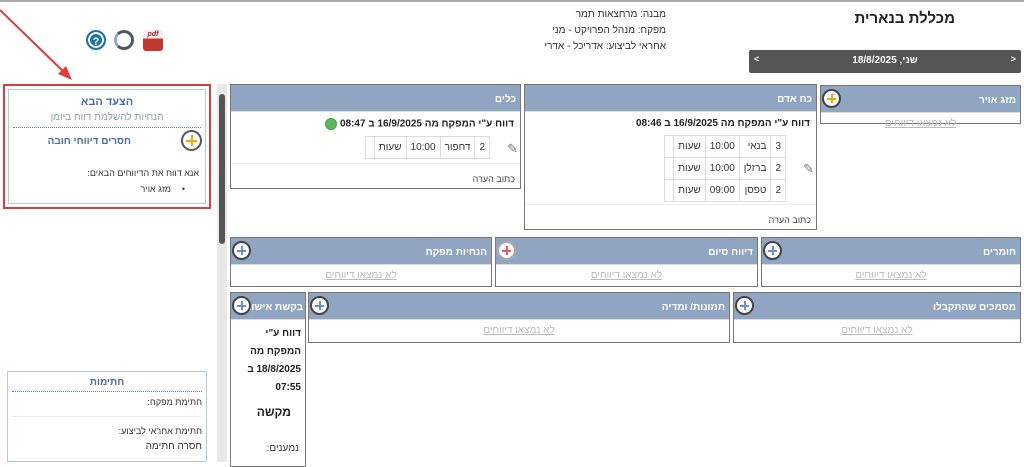 This screenshot has width=1024, height=467. What do you see at coordinates (107, 384) in the screenshot?
I see `signatures-title: חתימות` at bounding box center [107, 384].